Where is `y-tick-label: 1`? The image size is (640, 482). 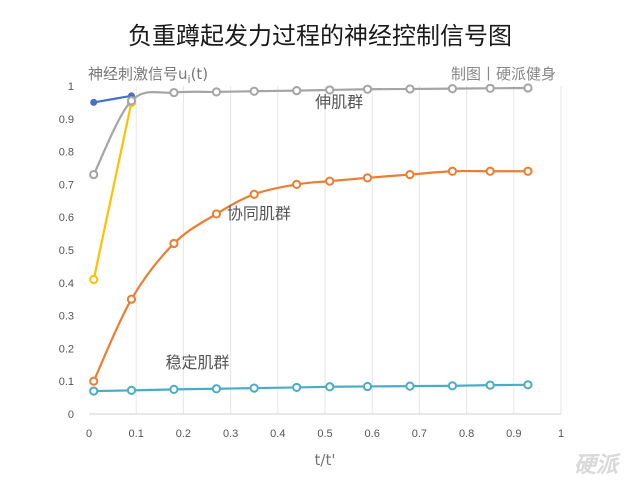
y-tick-label: 1 is located at coordinates (71, 87).